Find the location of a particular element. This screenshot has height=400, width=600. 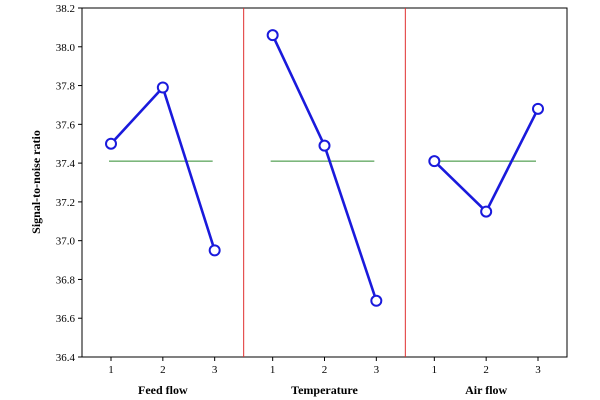

y-tick-label: 38.2 is located at coordinates (65, 9).